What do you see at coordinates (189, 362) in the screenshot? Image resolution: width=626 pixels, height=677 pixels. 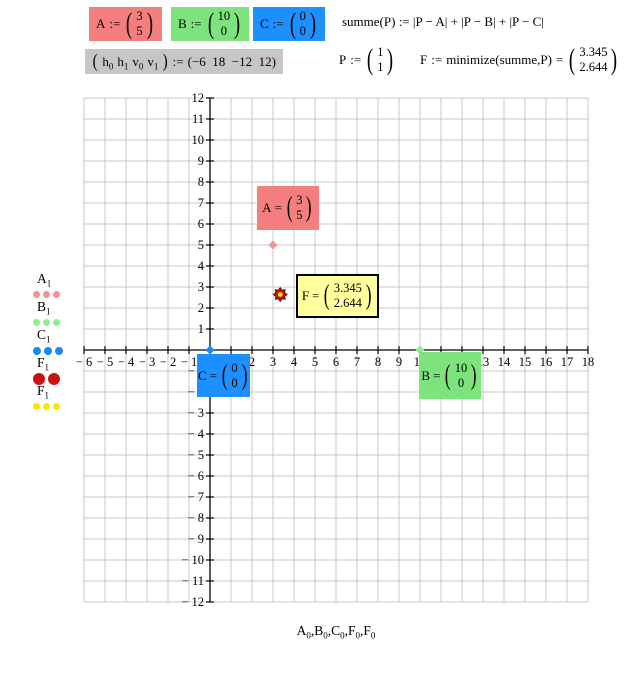 I see `svg-text: − 1` at bounding box center [189, 362].